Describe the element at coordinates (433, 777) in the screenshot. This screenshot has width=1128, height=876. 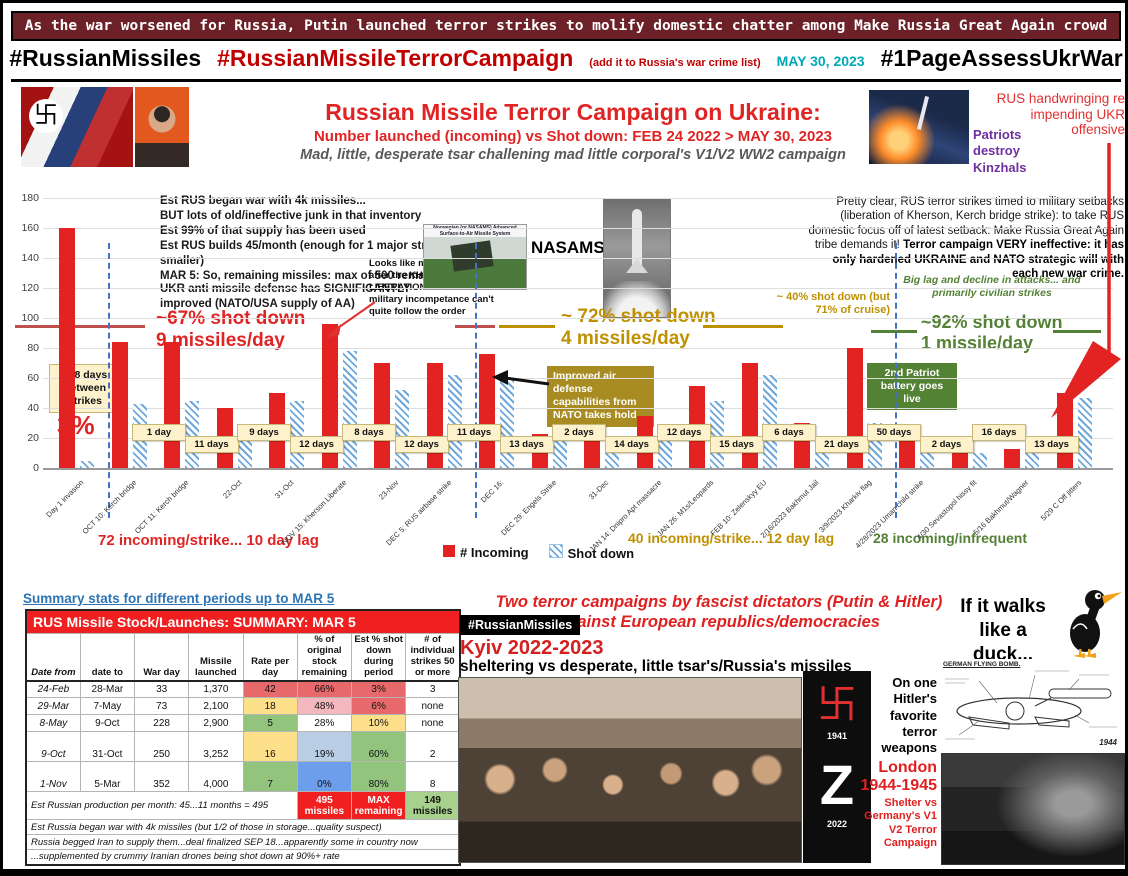
I see `data-cell: 8` at that location.